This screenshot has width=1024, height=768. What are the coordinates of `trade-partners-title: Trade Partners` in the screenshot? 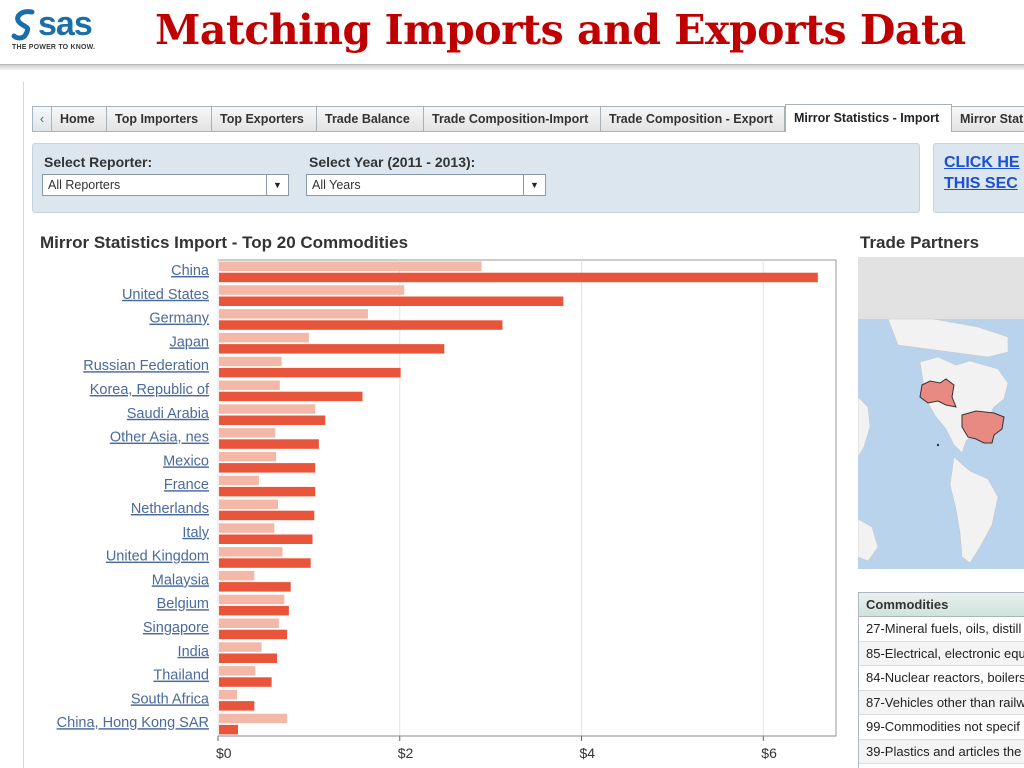 It's located at (920, 242).